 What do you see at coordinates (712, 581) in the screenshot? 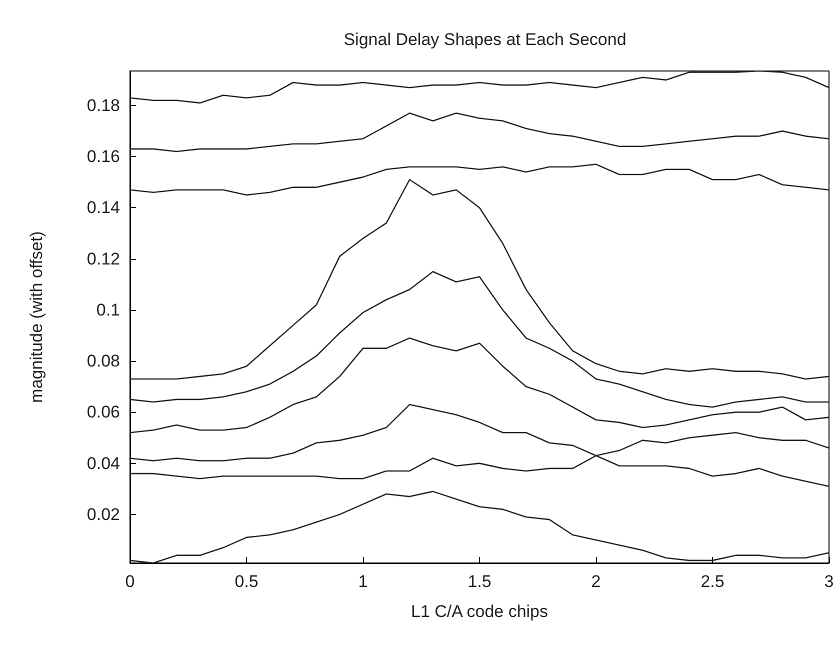
I see `x-tick-label: 2.5` at bounding box center [712, 581].